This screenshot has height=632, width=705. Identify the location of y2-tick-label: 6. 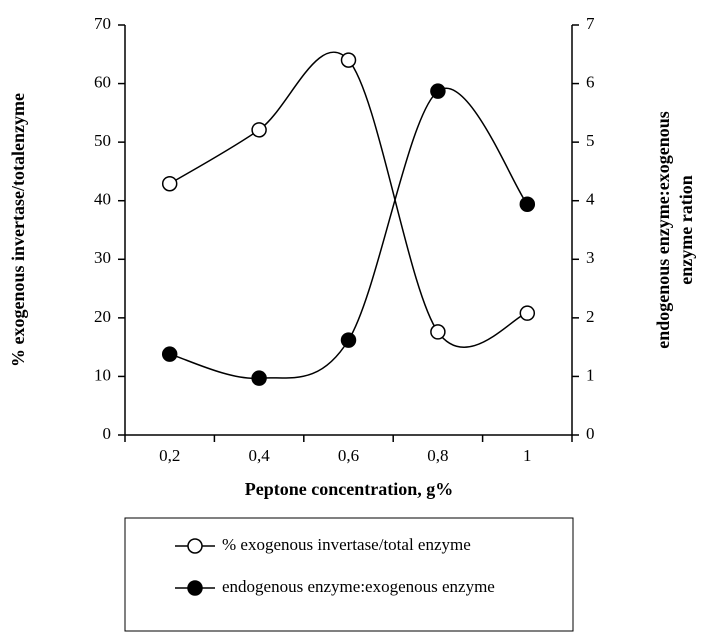
(590, 81).